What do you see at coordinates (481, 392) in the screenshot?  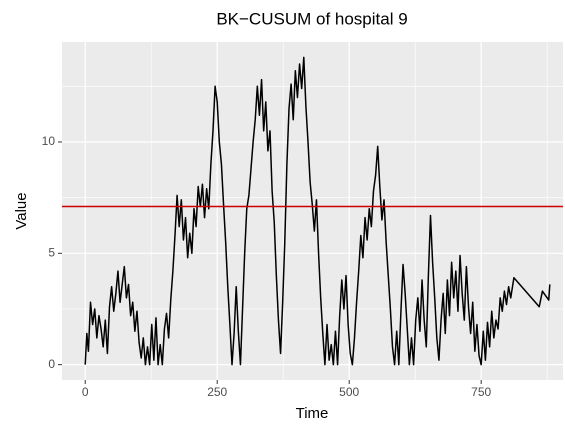 I see `x-tick-label: 750` at bounding box center [481, 392].